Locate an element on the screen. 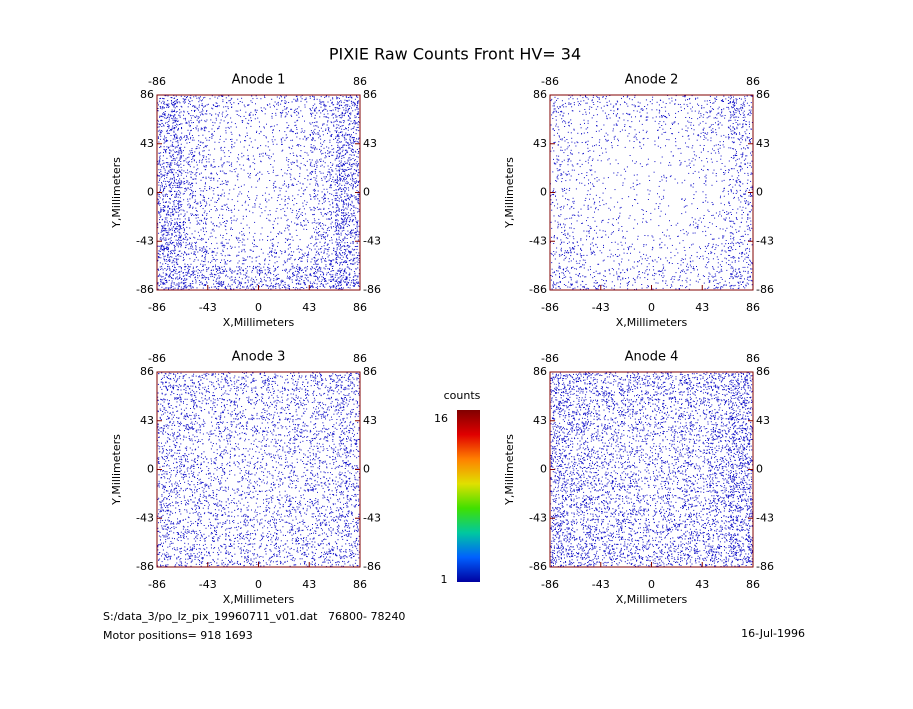 This screenshot has width=913, height=709. panel-title: Anode 3 is located at coordinates (259, 357).